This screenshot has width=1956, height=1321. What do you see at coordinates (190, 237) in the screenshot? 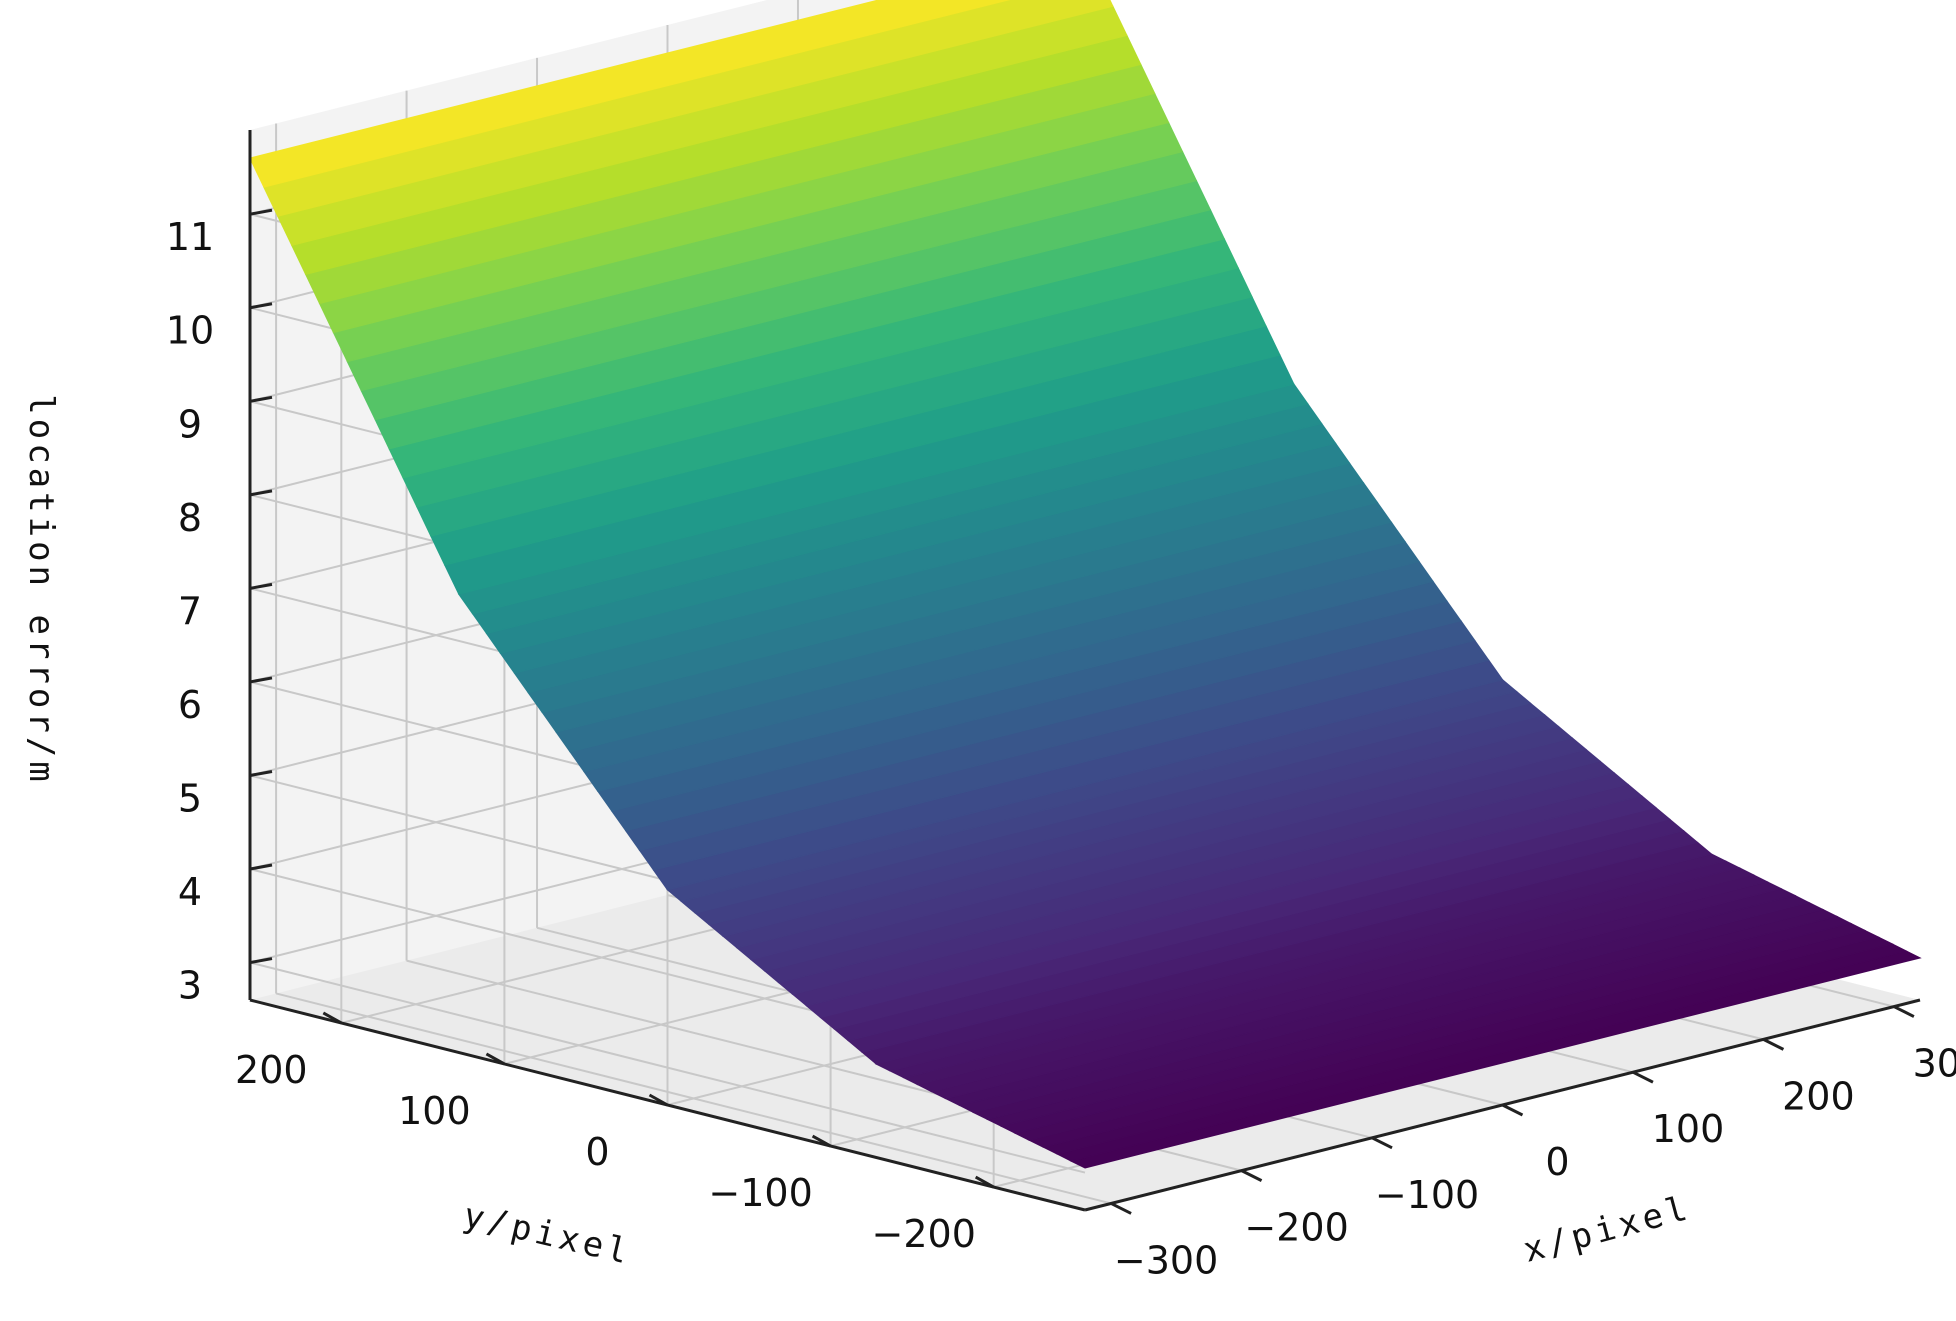
I see `z-tick-label: 11` at bounding box center [190, 237].